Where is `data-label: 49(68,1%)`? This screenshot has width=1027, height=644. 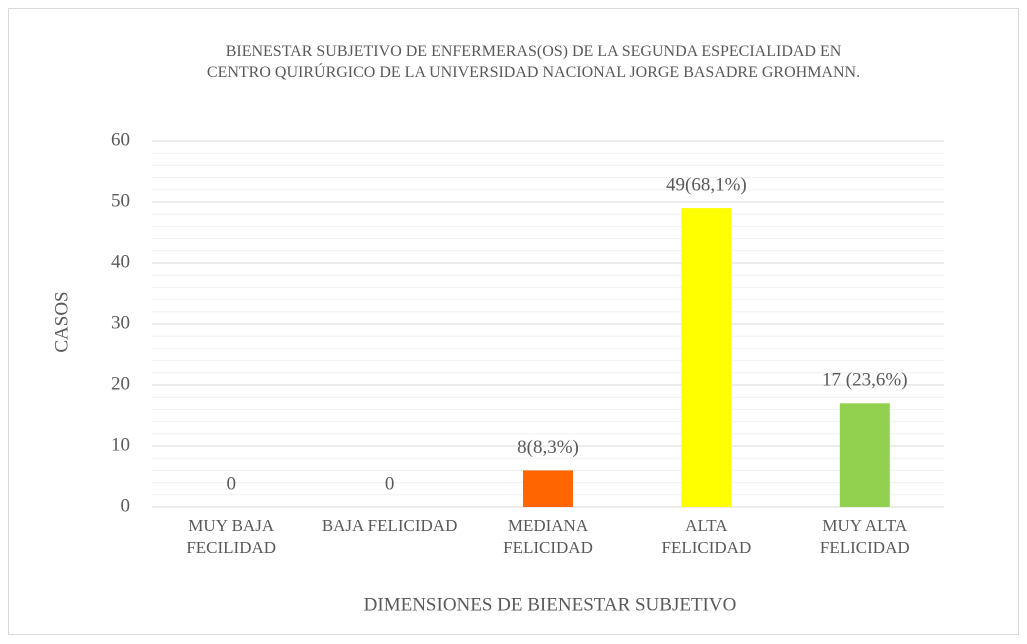 data-label: 49(68,1%) is located at coordinates (706, 184).